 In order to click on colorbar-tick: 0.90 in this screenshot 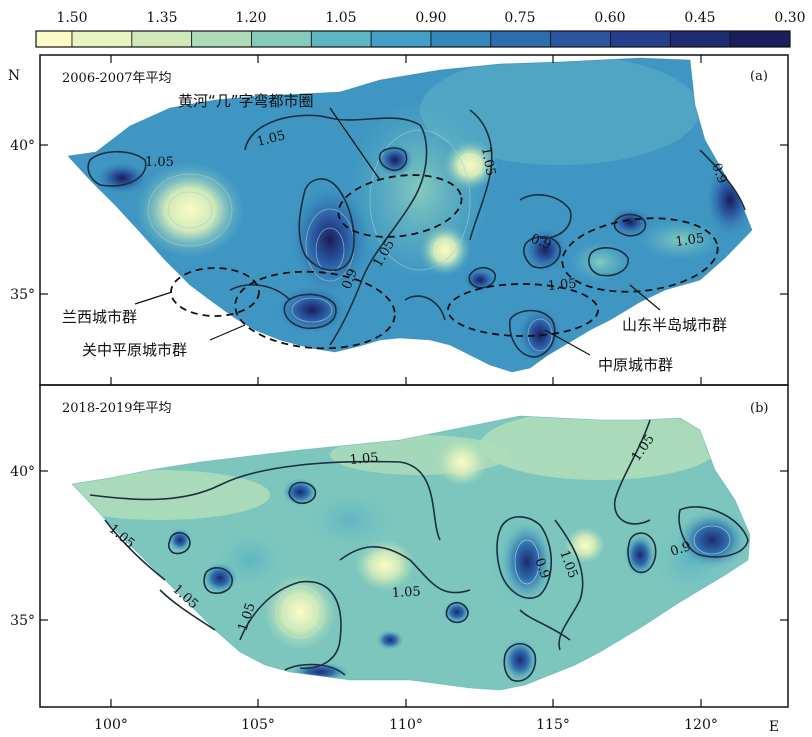, I will do `click(430, 18)`.